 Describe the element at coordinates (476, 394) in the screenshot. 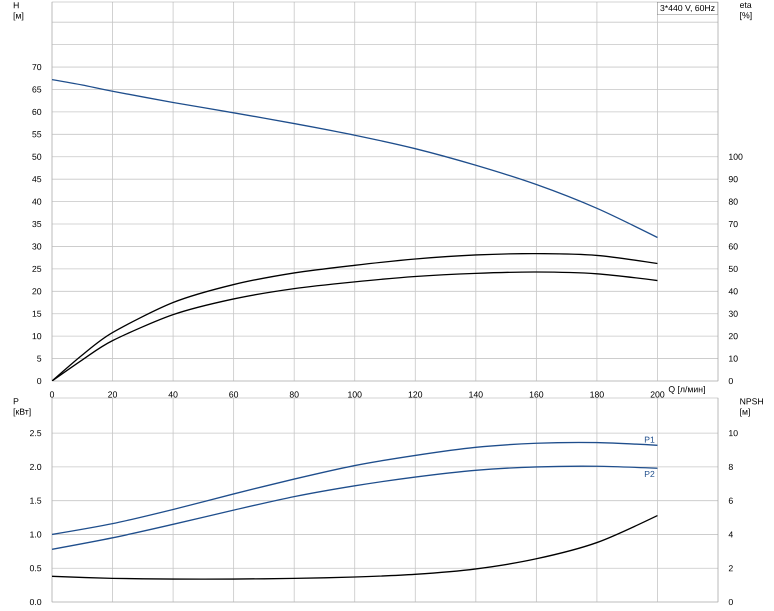

I see `x-tick-label: 140` at that location.